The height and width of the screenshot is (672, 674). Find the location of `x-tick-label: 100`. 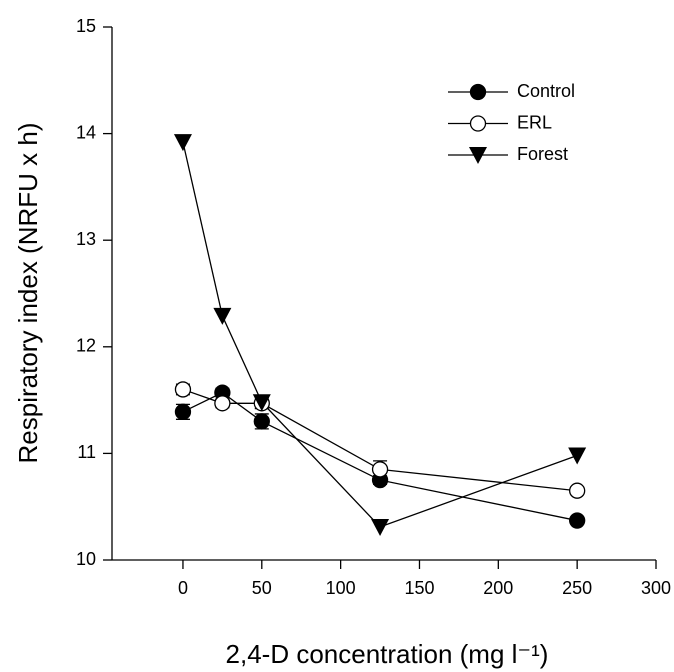

x-tick-label: 100 is located at coordinates (341, 588).